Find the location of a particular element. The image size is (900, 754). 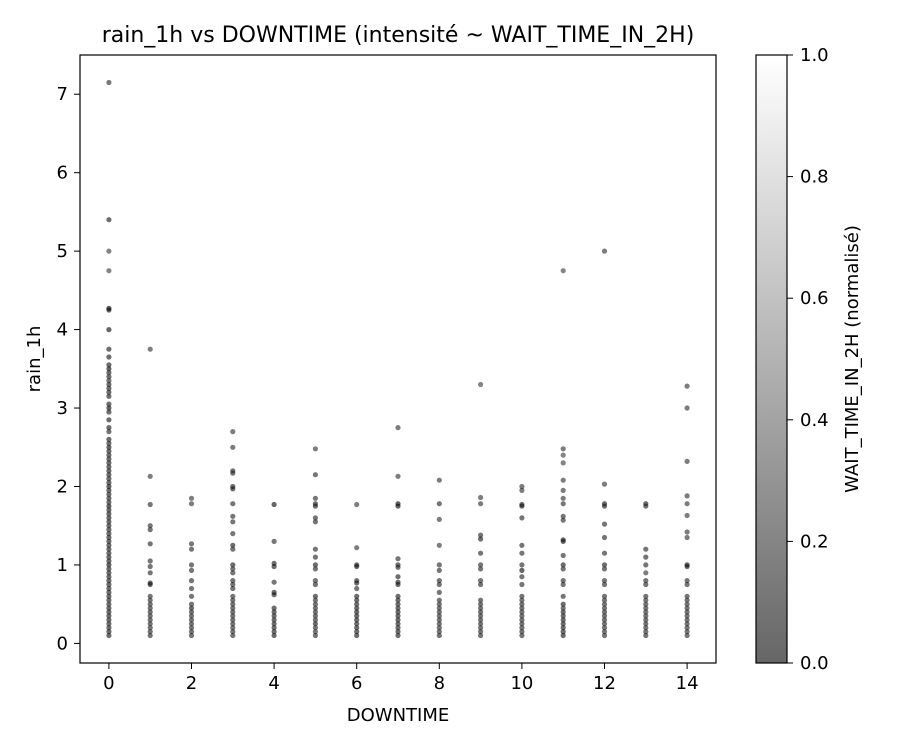

x-tick-label: 8 is located at coordinates (439, 683).